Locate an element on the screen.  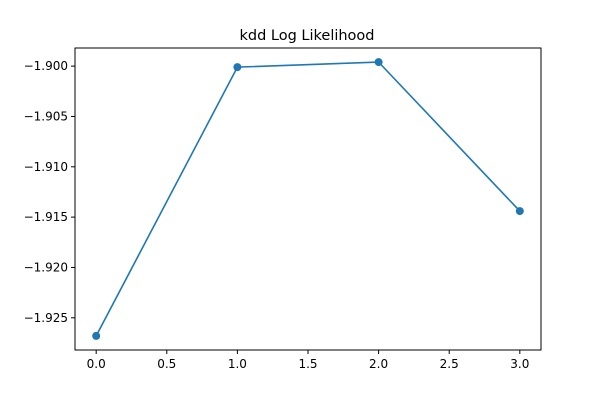
chart-title: kdd Log Likelihood is located at coordinates (306, 36).